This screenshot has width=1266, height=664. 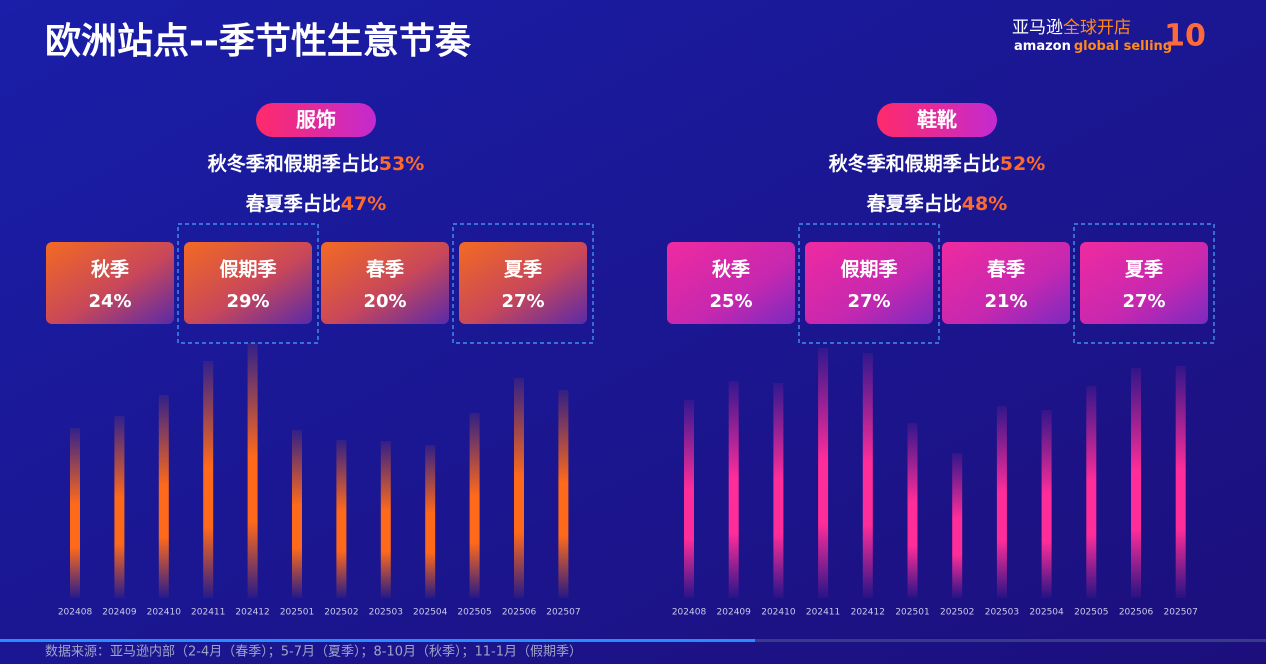 I want to click on logo-en-main: amazon, so click(x=1042, y=46).